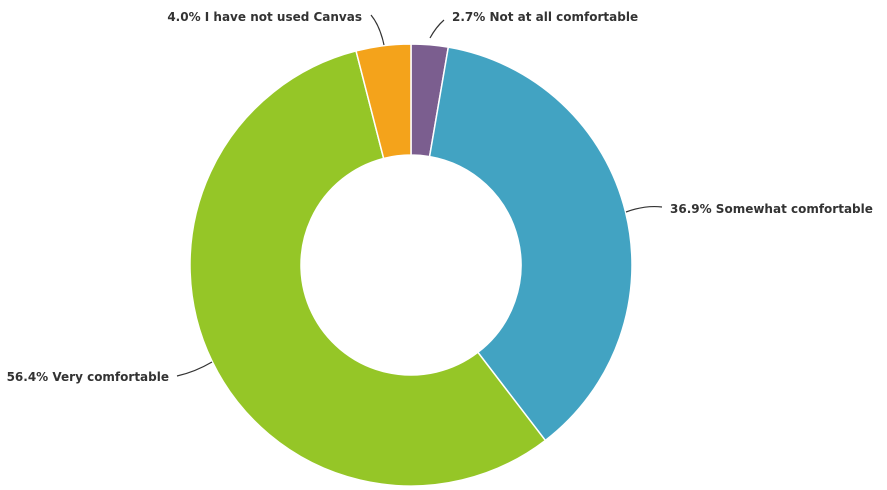  Describe the element at coordinates (88, 377) in the screenshot. I see `data-label-very-comfortable: 56.4% Very comfortable` at that location.